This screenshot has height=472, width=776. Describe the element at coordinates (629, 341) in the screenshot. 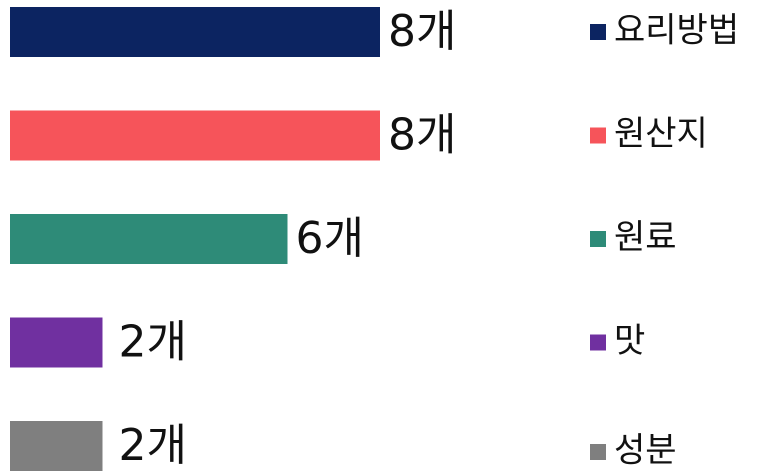

I see `legend-label: 맛` at that location.